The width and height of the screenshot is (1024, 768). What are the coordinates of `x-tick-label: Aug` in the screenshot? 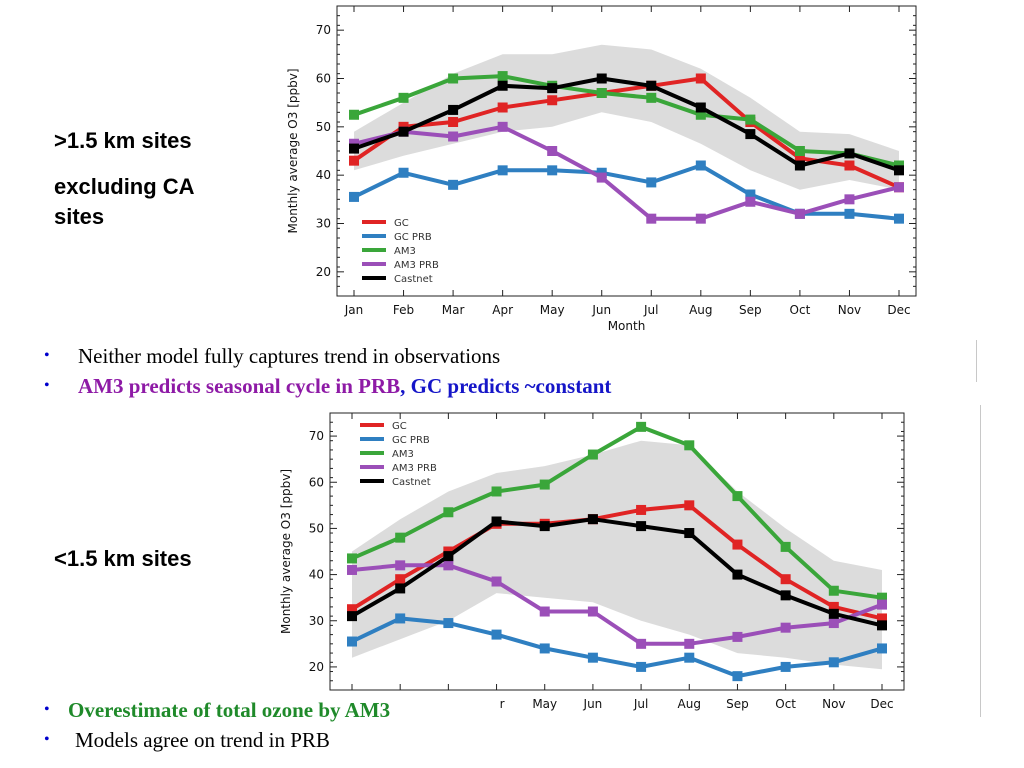 It's located at (700, 310).